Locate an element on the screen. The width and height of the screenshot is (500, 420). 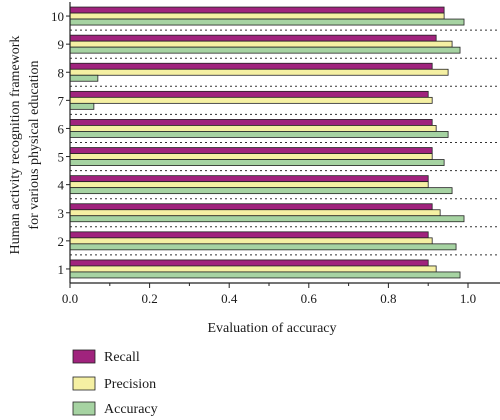
x-tick-label: 0.6 is located at coordinates (309, 298).